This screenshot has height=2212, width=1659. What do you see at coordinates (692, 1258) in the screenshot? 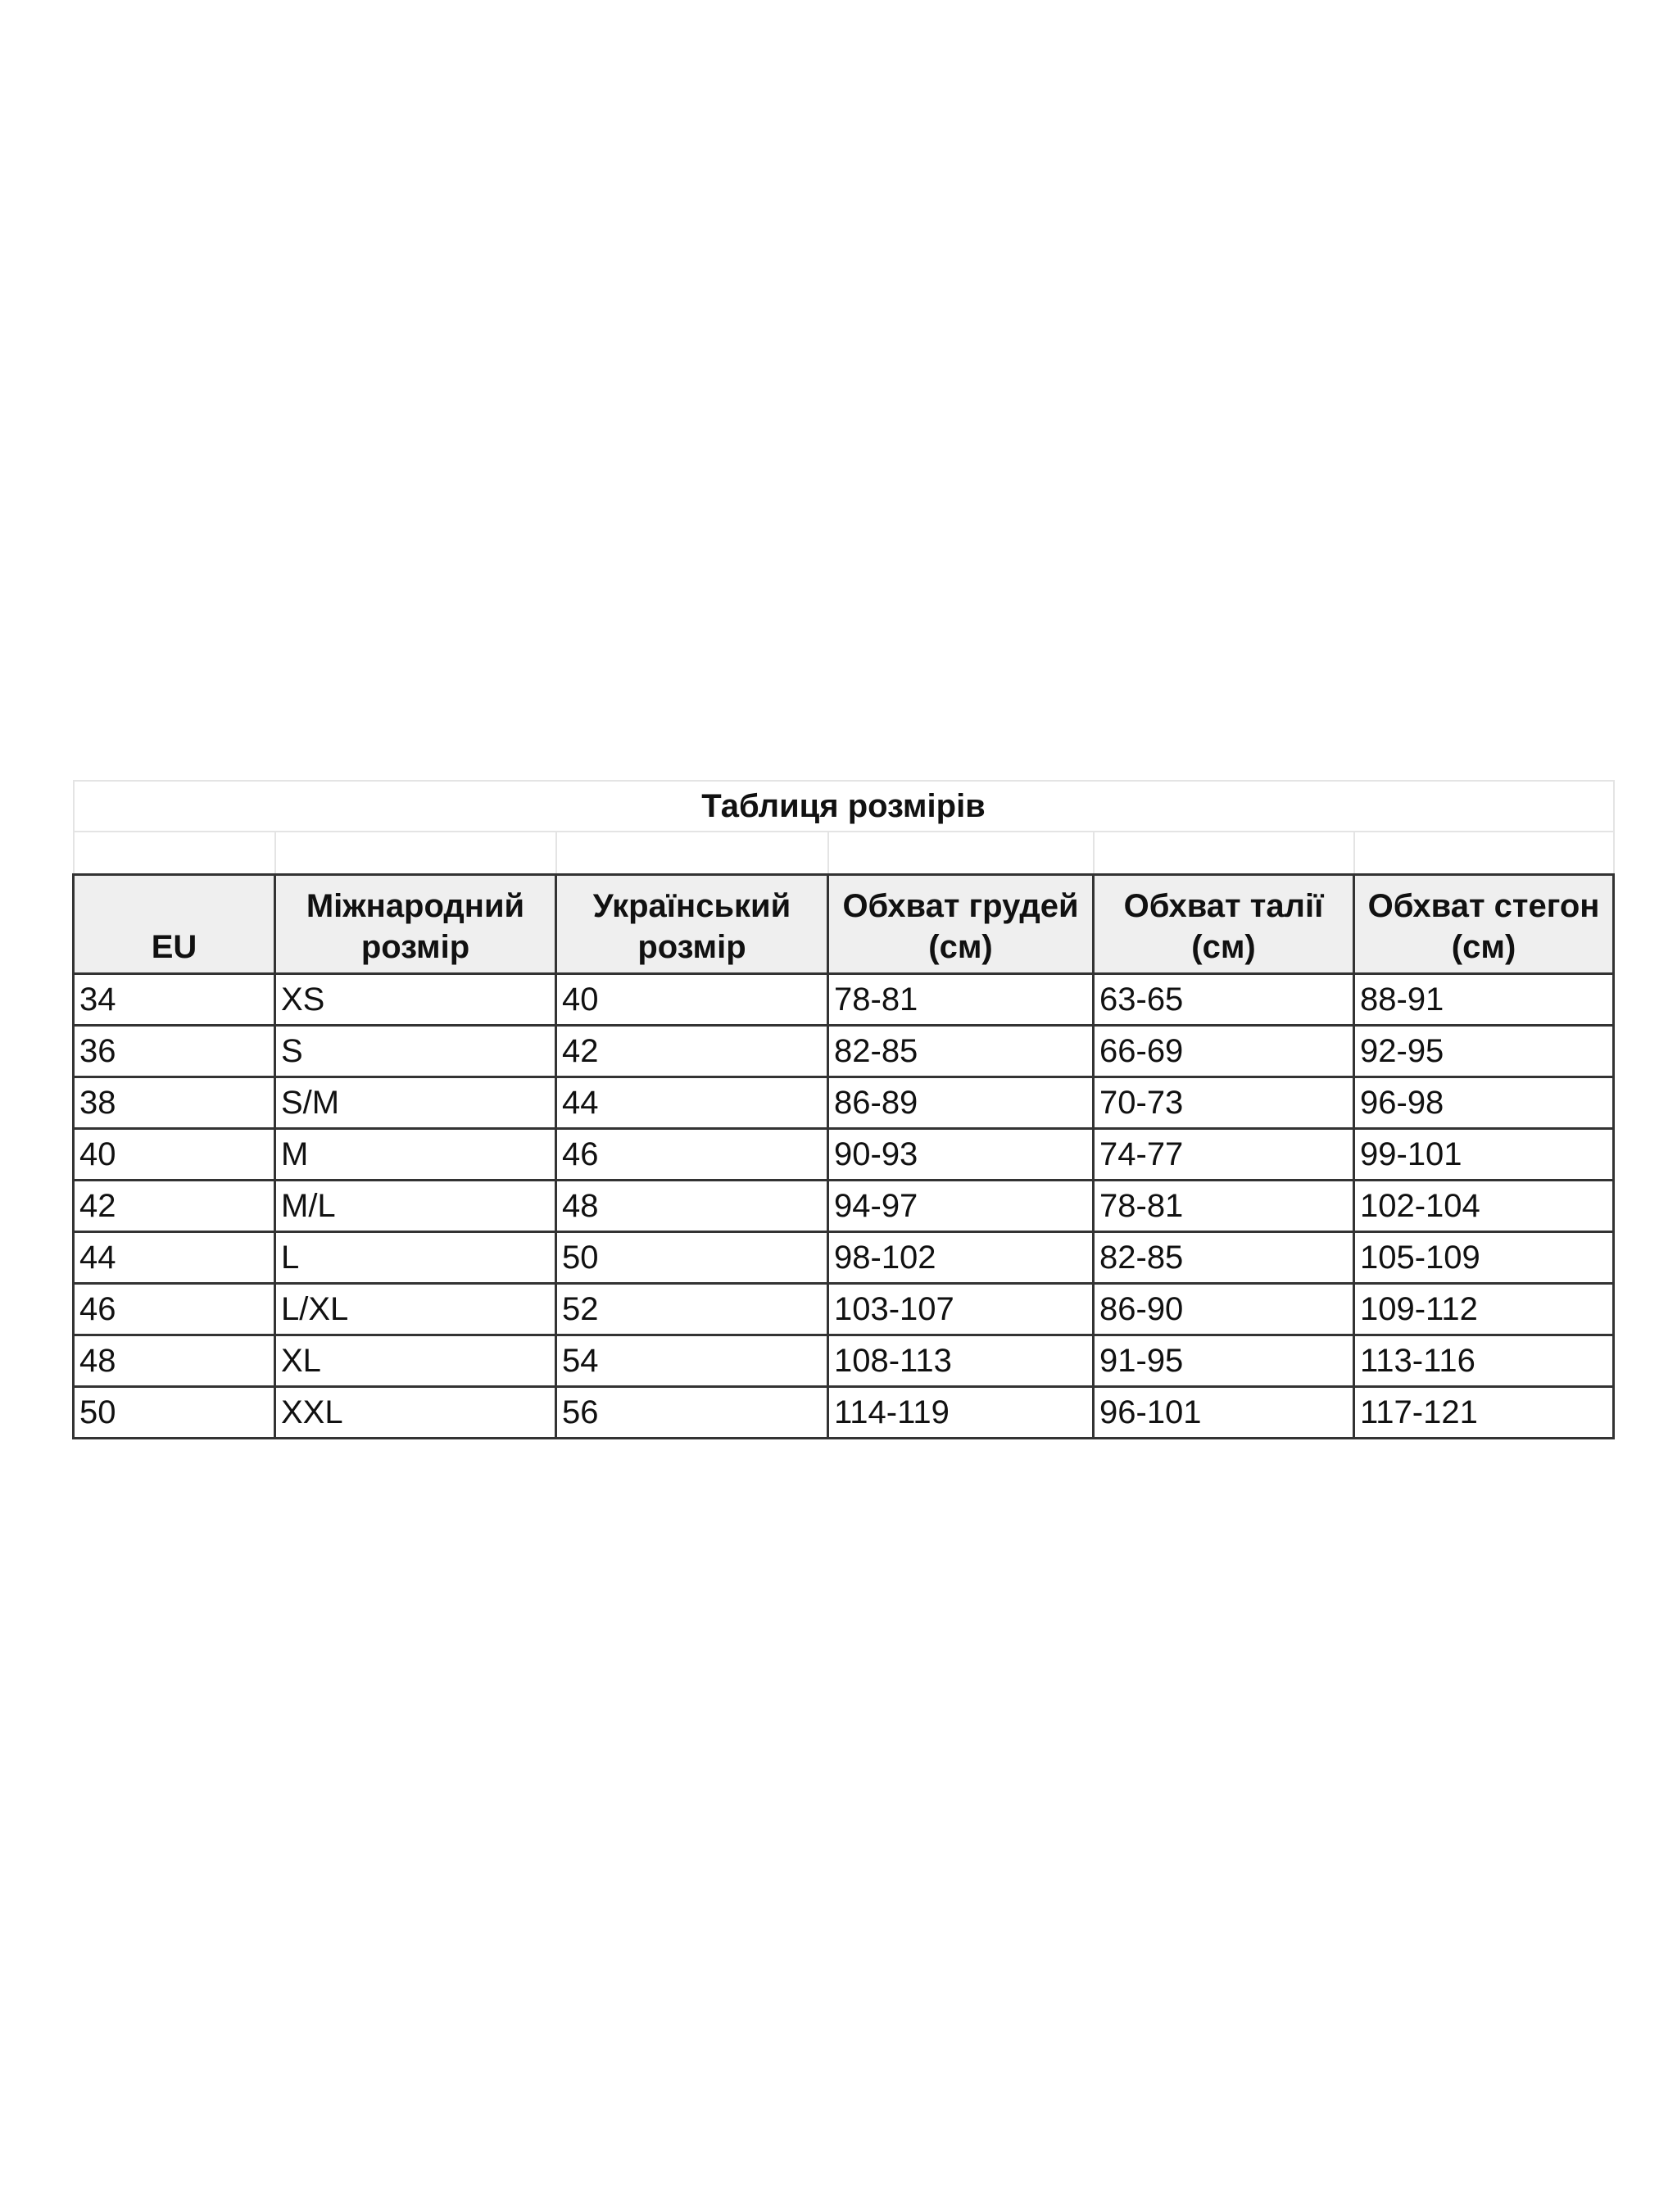
I see `cell-ukrainian-size: 50` at bounding box center [692, 1258].